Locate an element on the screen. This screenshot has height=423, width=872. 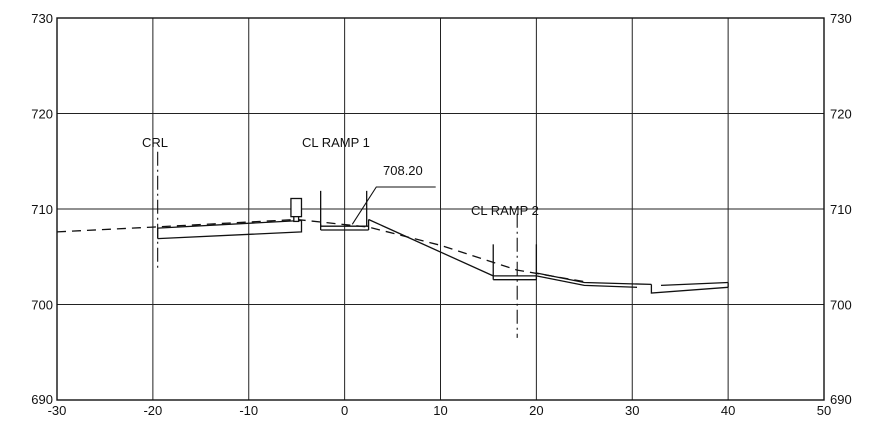
y-tick-label-right: 730 is located at coordinates (841, 18).